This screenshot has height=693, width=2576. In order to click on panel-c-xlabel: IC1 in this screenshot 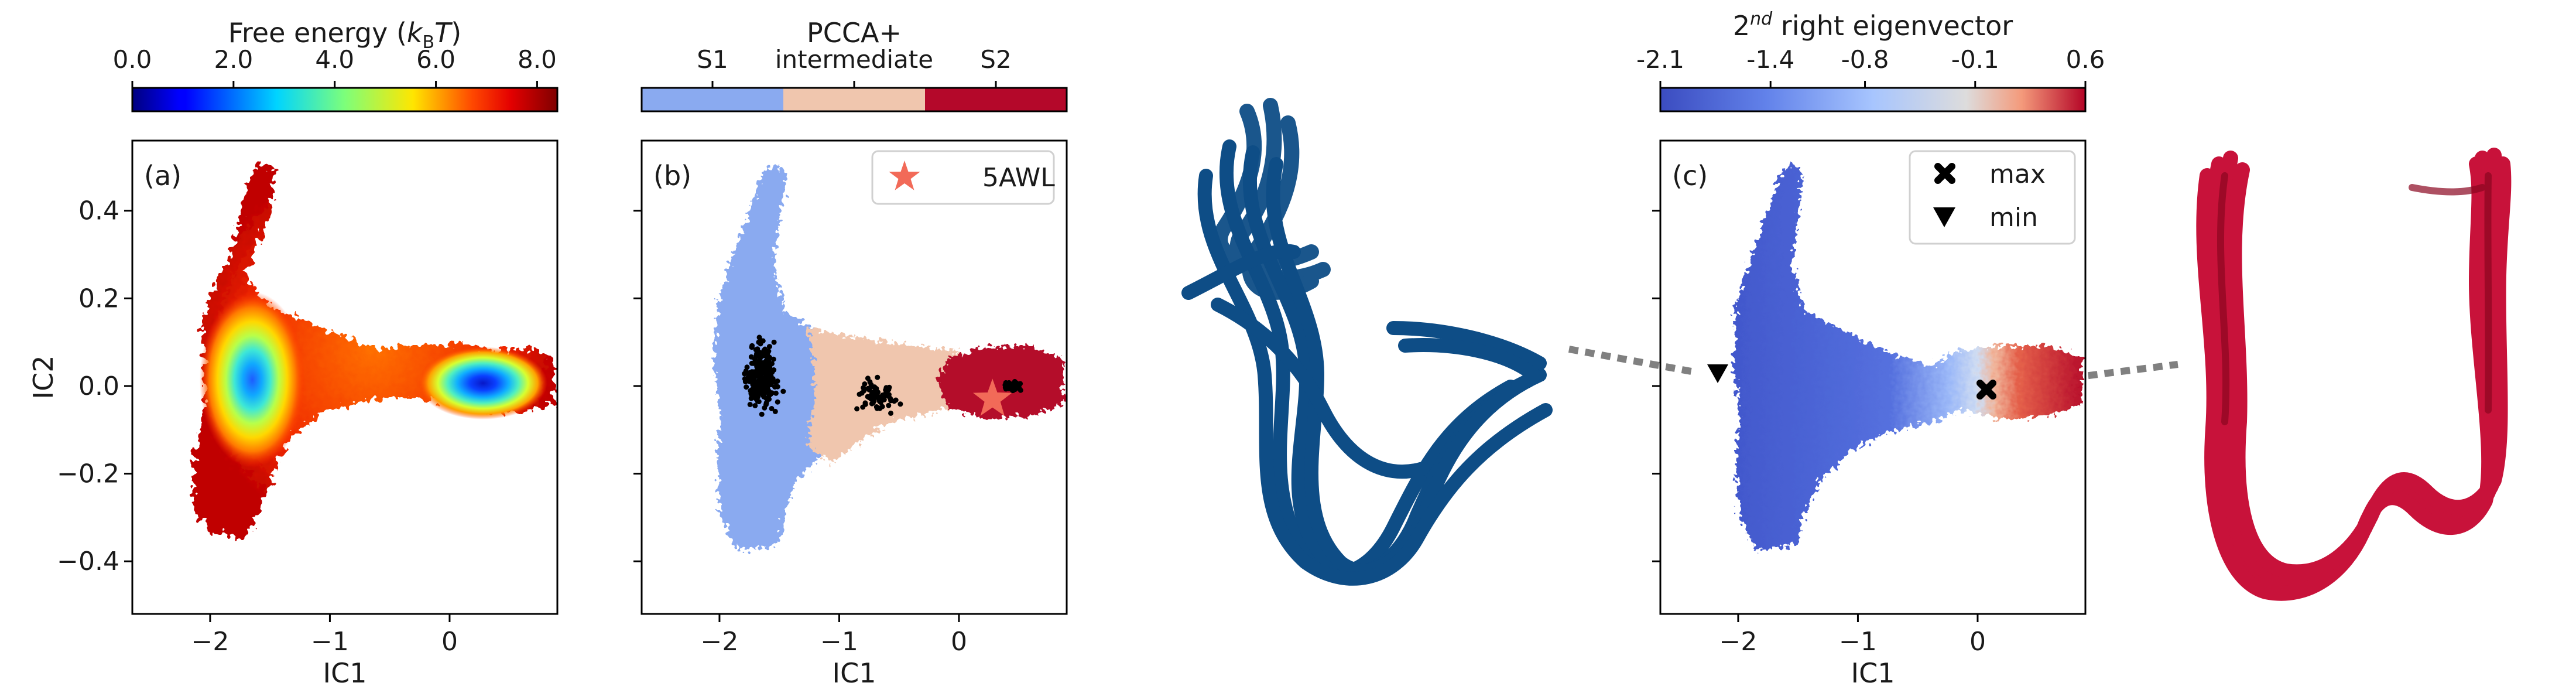, I will do `click(1873, 673)`.